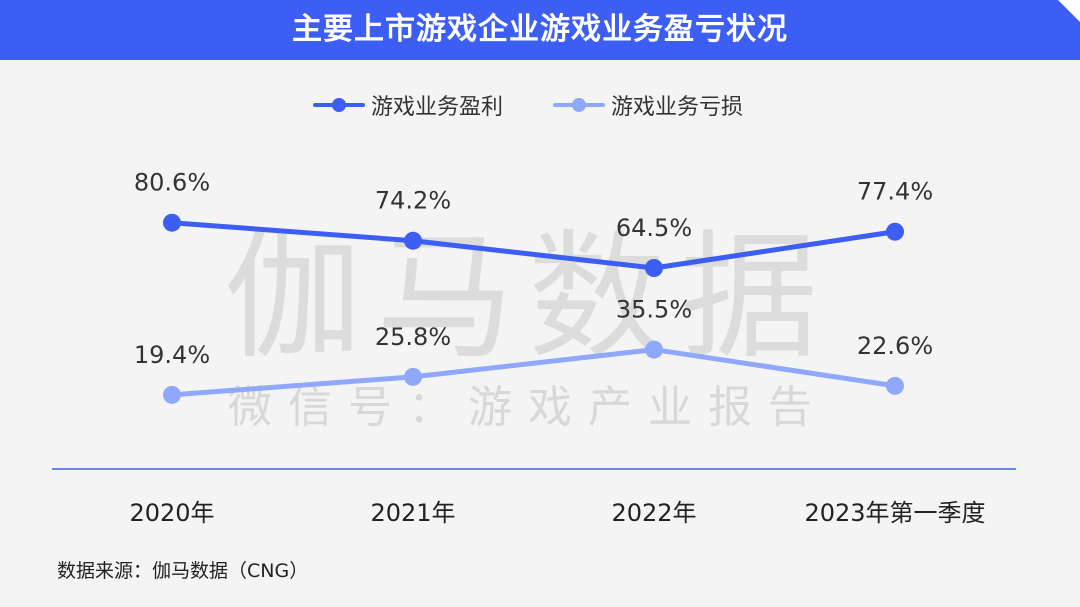  I want to click on series-line-loss, so click(533, 372).